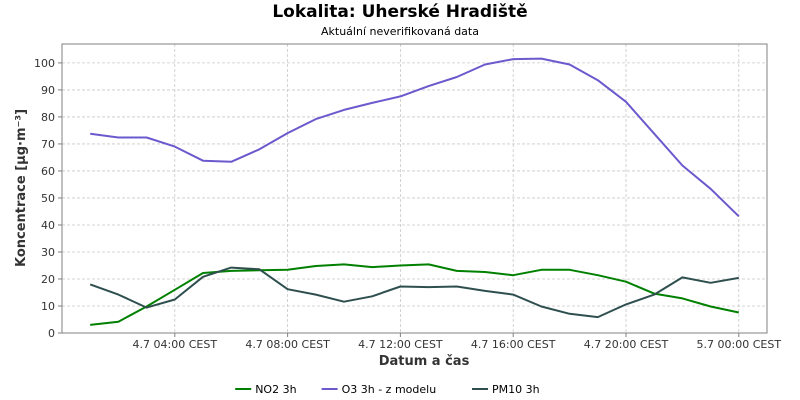 Image resolution: width=800 pixels, height=400 pixels. I want to click on x-tick-label: 4.7 20:00 CEST, so click(626, 344).